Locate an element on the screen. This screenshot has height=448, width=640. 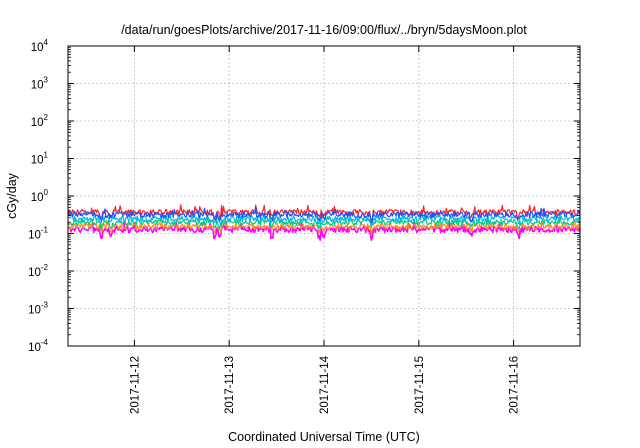
x-tick-label: 2017-11-14 is located at coordinates (325, 384).